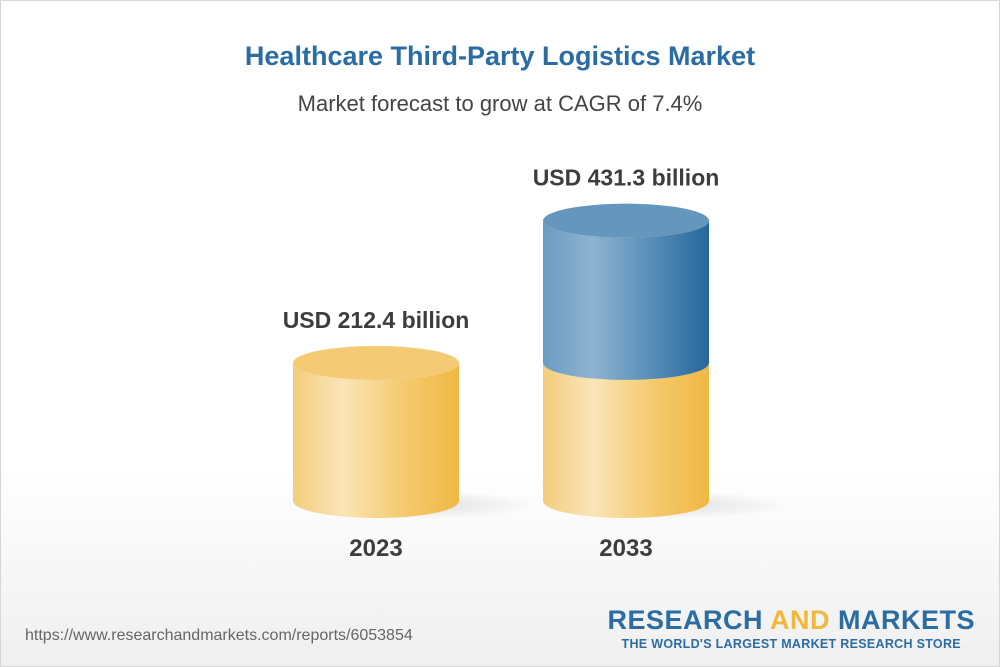 Image resolution: width=1000 pixels, height=667 pixels. Describe the element at coordinates (500, 103) in the screenshot. I see `chart-subtitle: Market forecast to grow at CAGR of 7.4%` at that location.